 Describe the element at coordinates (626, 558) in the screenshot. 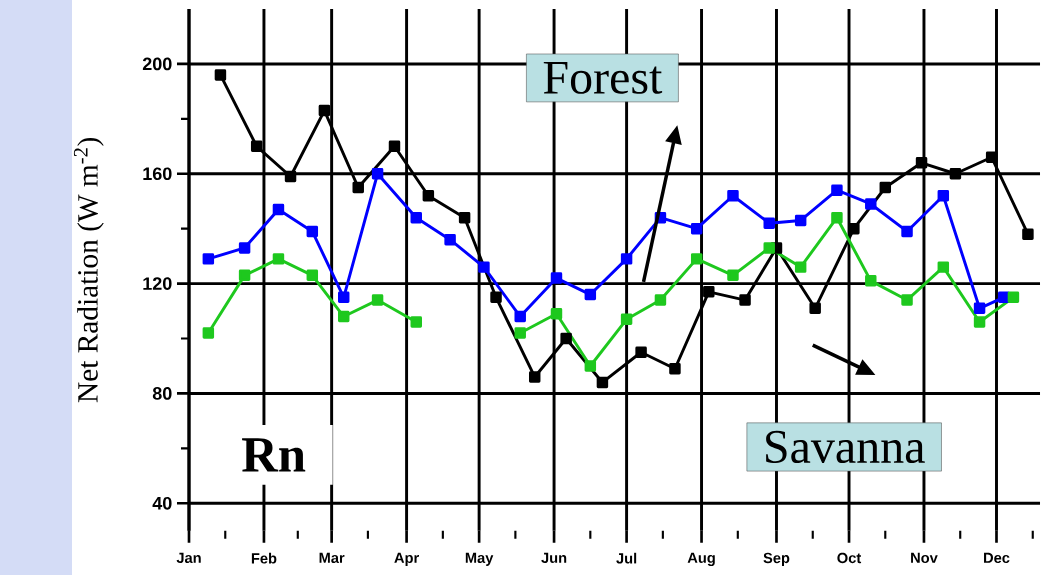

I see `x-tick-label: Jul` at that location.